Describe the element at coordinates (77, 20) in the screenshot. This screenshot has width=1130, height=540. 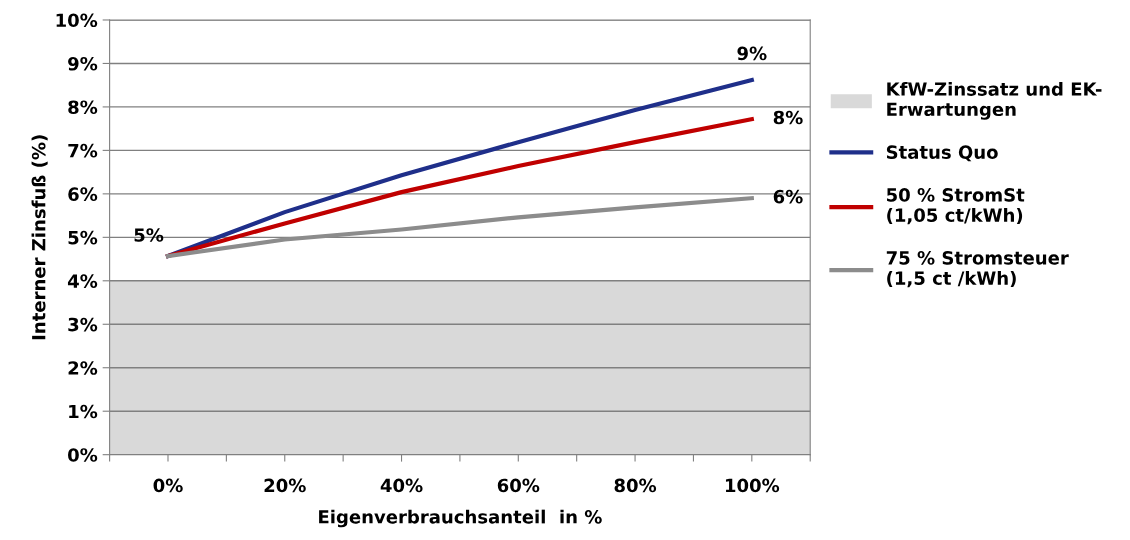
I see `y-tick-label: 10%` at that location.